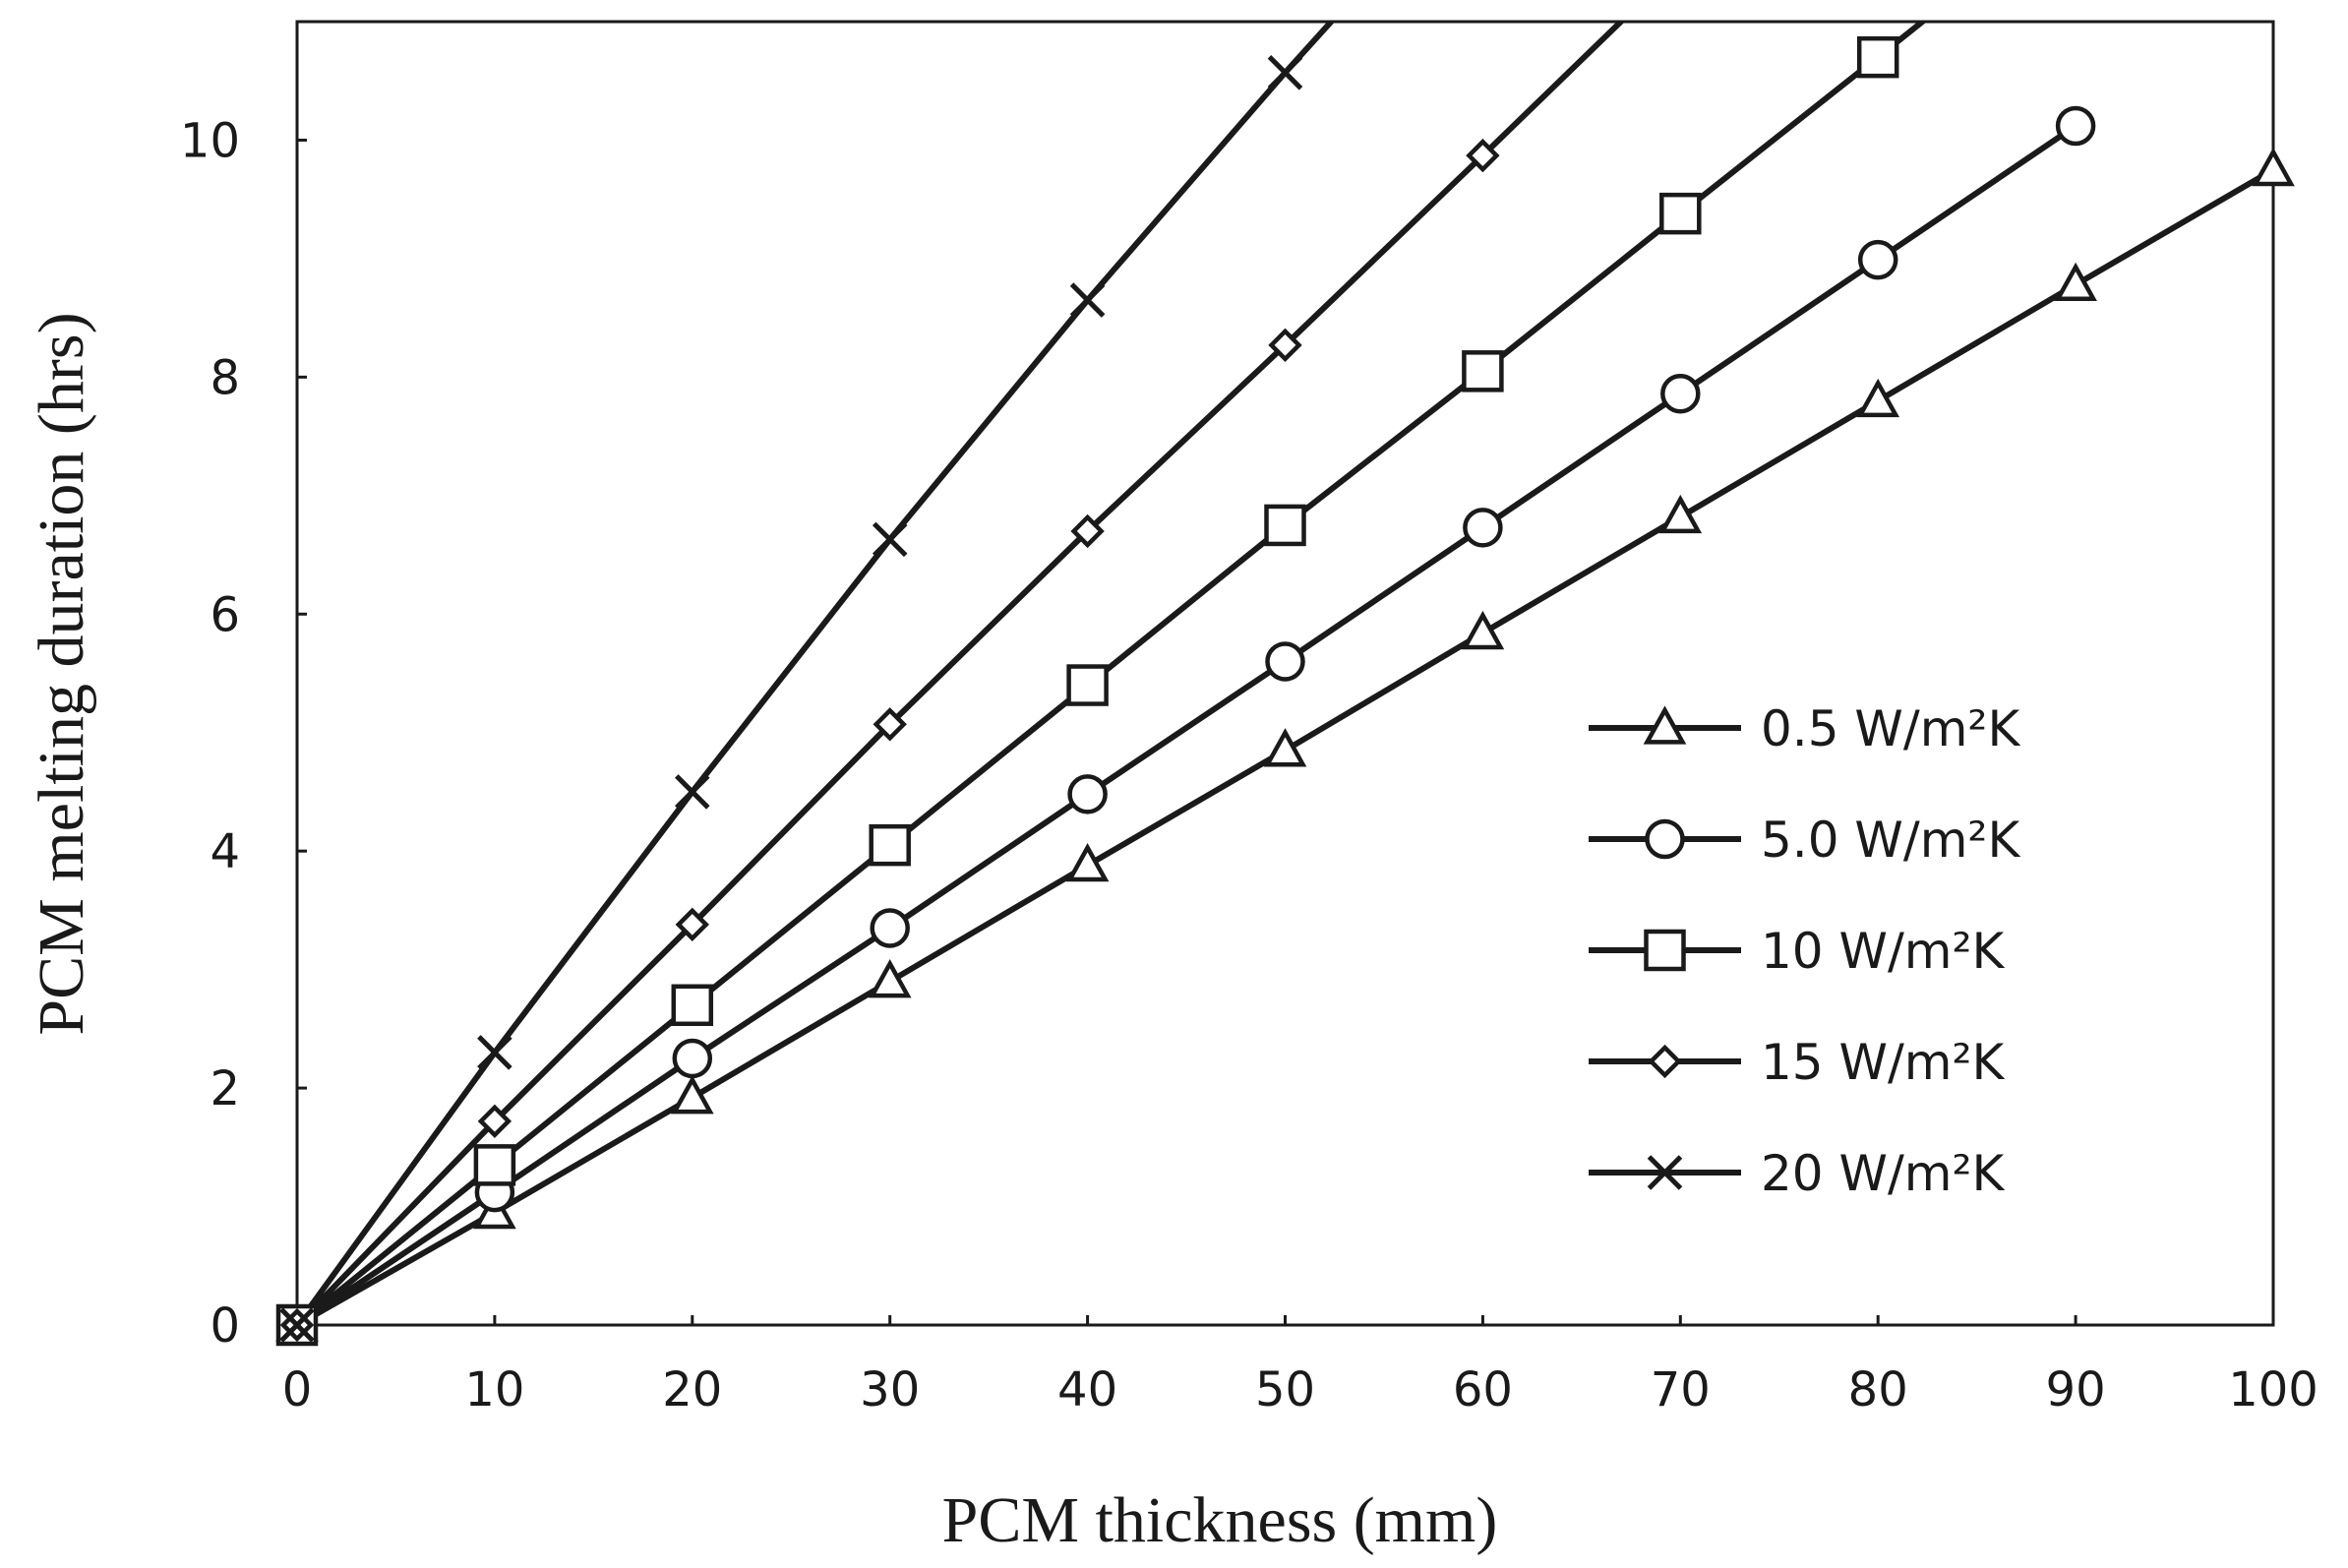  What do you see at coordinates (890, 1390) in the screenshot?
I see `x-tick-label: 30` at bounding box center [890, 1390].